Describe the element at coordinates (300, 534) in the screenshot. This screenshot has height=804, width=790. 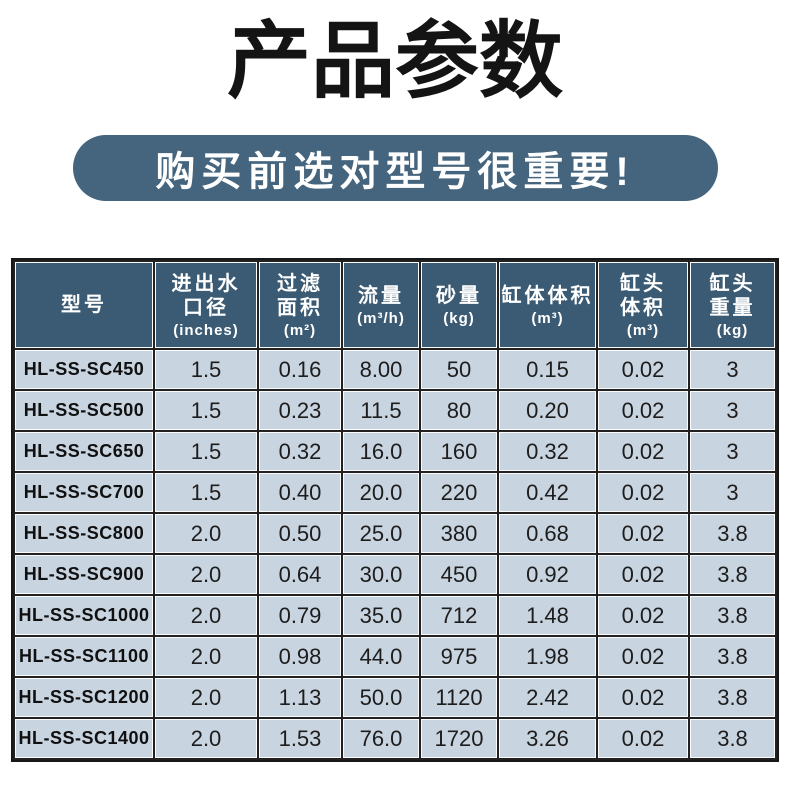
I see `value-cell: 0.50` at that location.